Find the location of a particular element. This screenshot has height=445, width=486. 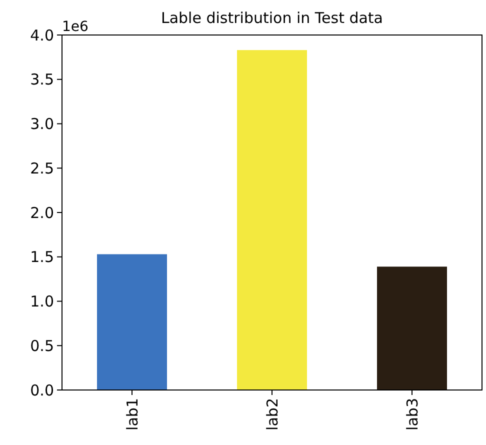

y-tick-label: 0.0 is located at coordinates (42, 390).